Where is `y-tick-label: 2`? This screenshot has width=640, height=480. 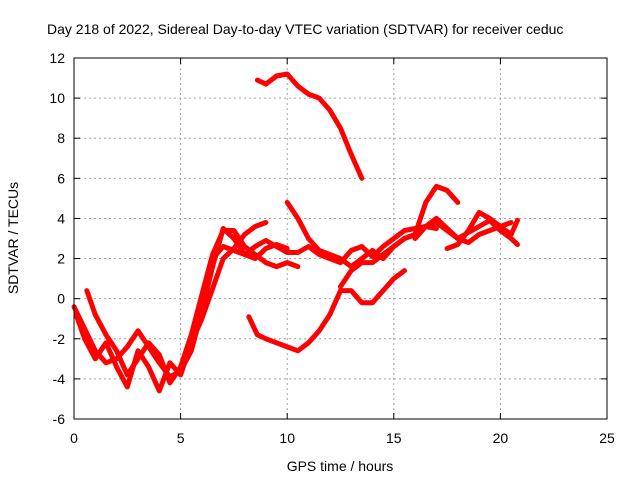 y-tick-label: 2 is located at coordinates (61, 259).